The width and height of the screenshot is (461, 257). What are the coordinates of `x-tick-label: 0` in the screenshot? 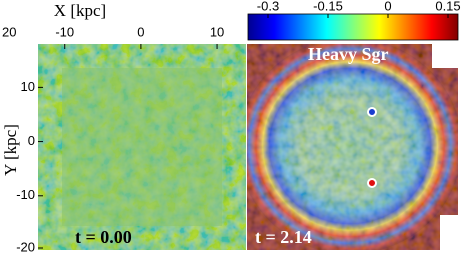 It's located at (140, 31).